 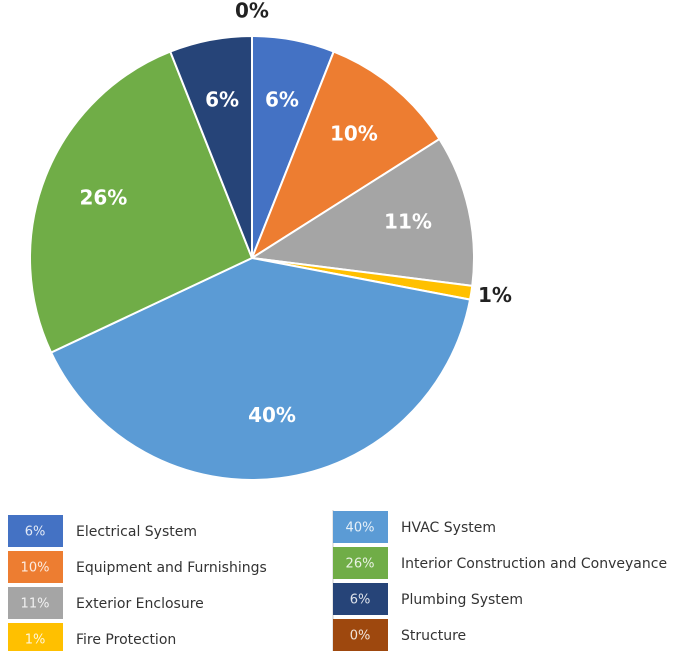 I want to click on legend-value: 40%, so click(x=360, y=528).